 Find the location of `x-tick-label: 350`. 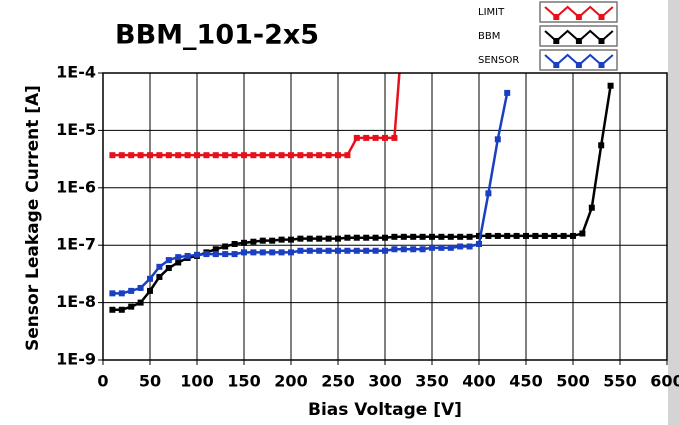

x-tick-label: 350 is located at coordinates (431, 381).